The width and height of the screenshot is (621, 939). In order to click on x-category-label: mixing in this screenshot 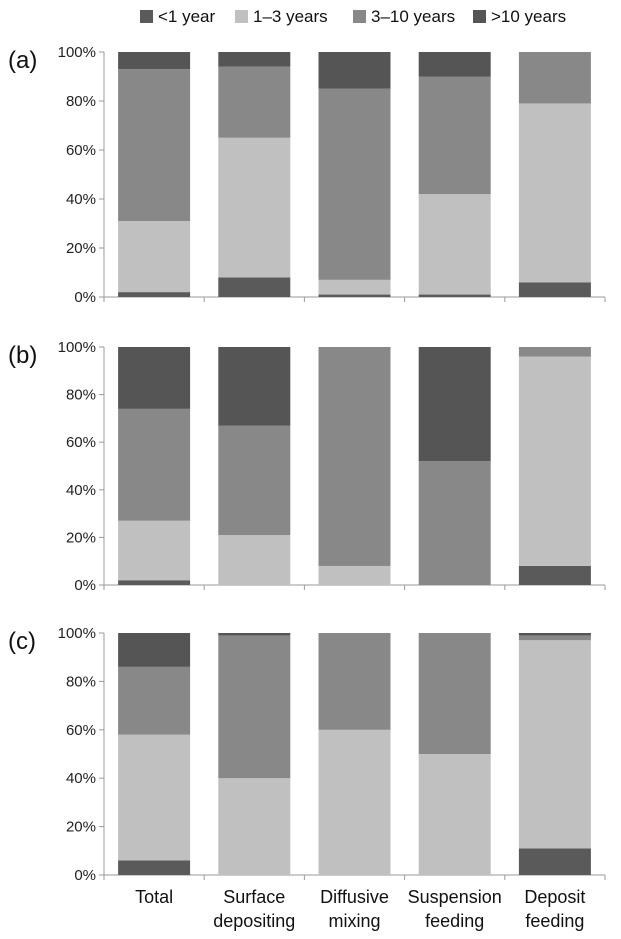, I will do `click(354, 921)`.